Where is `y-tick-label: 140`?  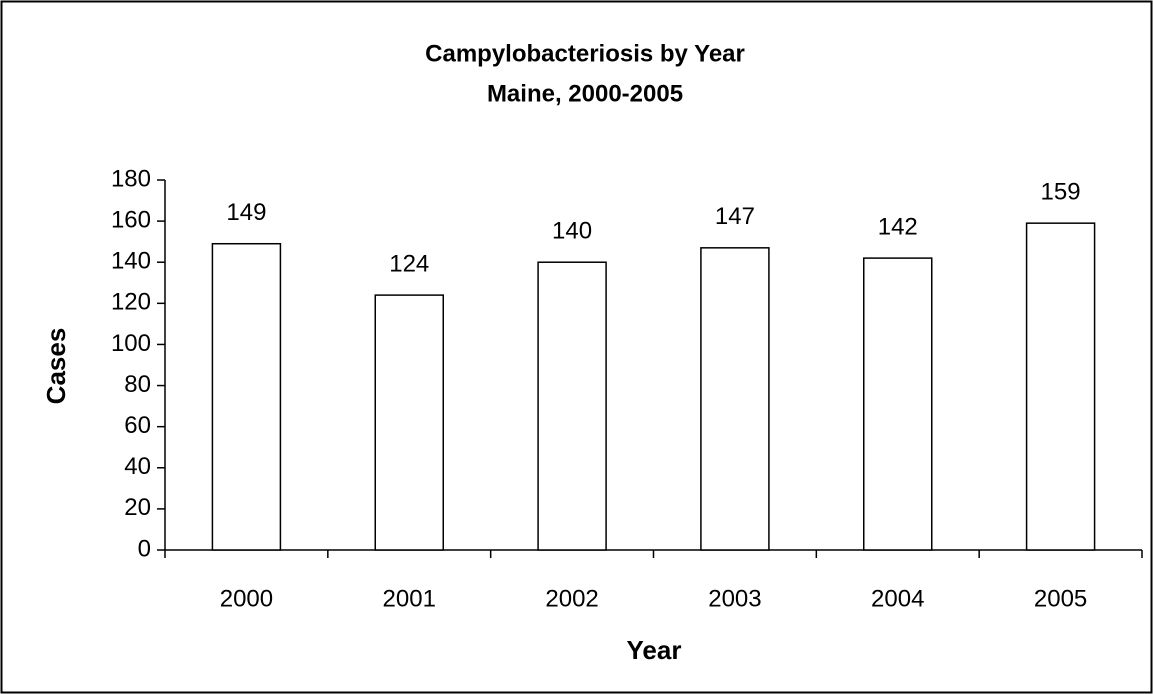
y-tick-label: 140 is located at coordinates (131, 261).